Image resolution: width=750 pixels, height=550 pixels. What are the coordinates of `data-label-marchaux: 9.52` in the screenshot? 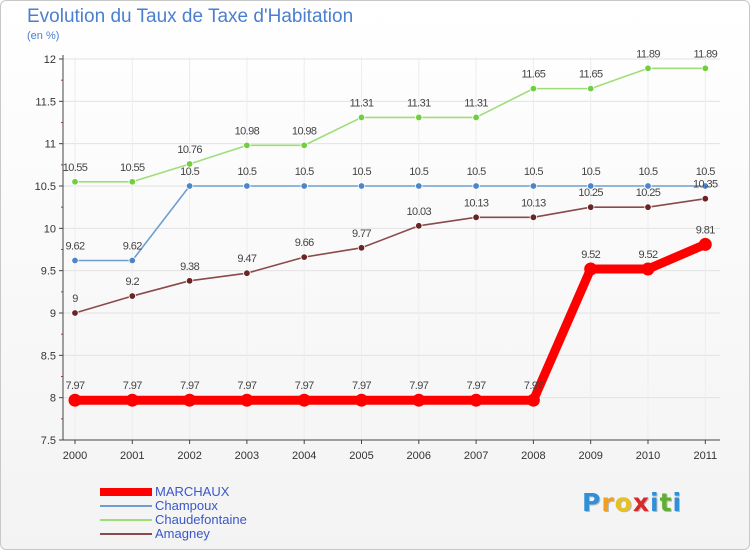 It's located at (647, 255).